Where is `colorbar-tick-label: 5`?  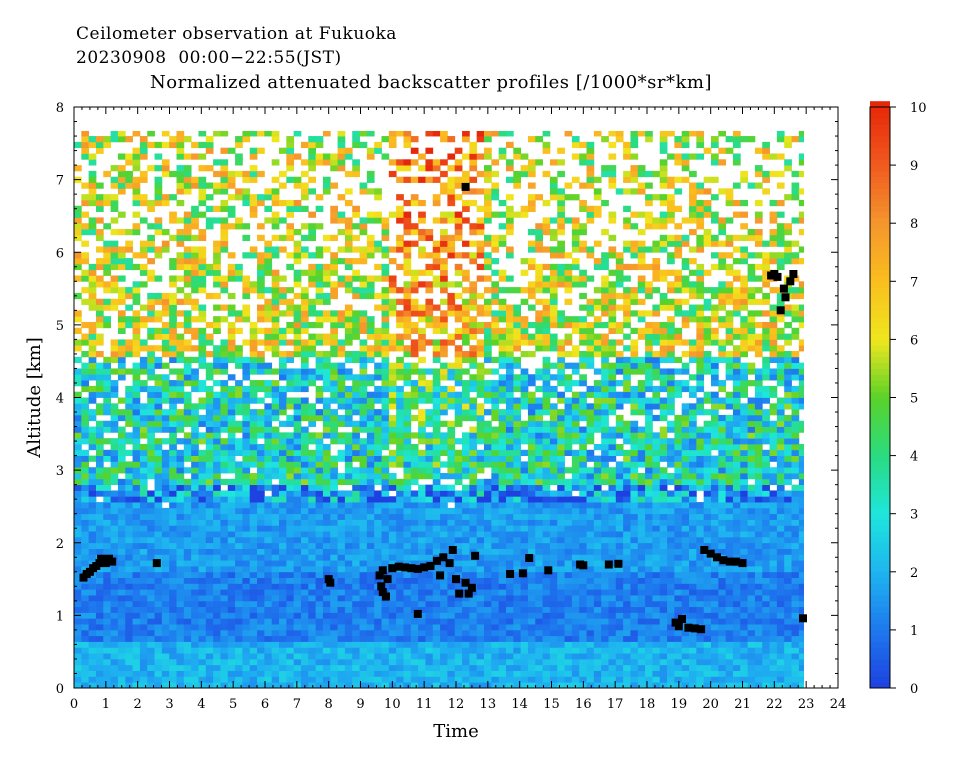 colorbar-tick-label: 5 is located at coordinates (914, 399).